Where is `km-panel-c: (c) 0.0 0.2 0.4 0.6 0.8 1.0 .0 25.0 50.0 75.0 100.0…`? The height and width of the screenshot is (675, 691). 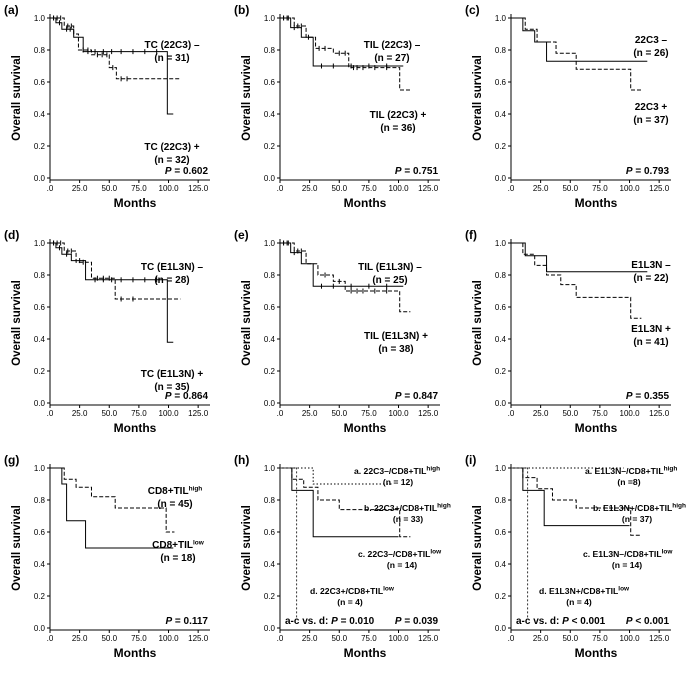 km-panel-c: (c) 0.0 0.2 0.4 0.6 0.8 1.0 .0 25.0 50.0 75.0 100.0… is located at coordinates (576, 112).